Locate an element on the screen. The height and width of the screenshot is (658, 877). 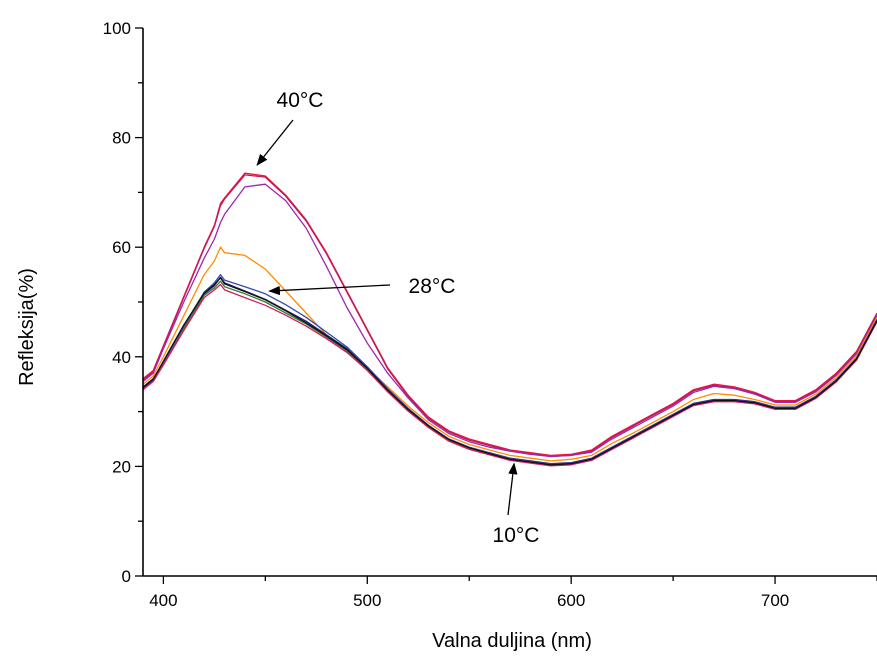
y-tick-label: 60 is located at coordinates (121, 247).